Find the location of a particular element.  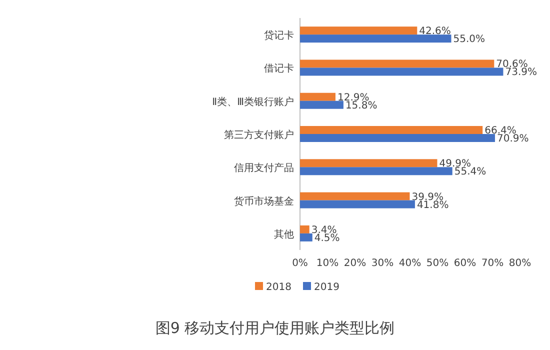

y-tick-label: 信用支付产品 is located at coordinates (264, 168).